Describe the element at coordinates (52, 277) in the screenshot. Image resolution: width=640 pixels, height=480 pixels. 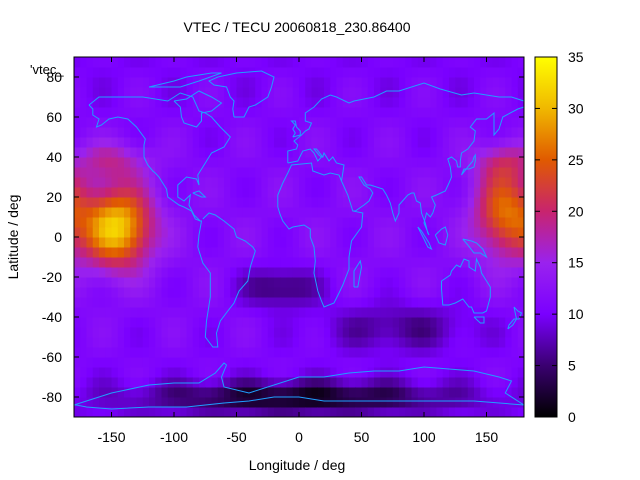
I see `y-tick-label: -20` at that location.